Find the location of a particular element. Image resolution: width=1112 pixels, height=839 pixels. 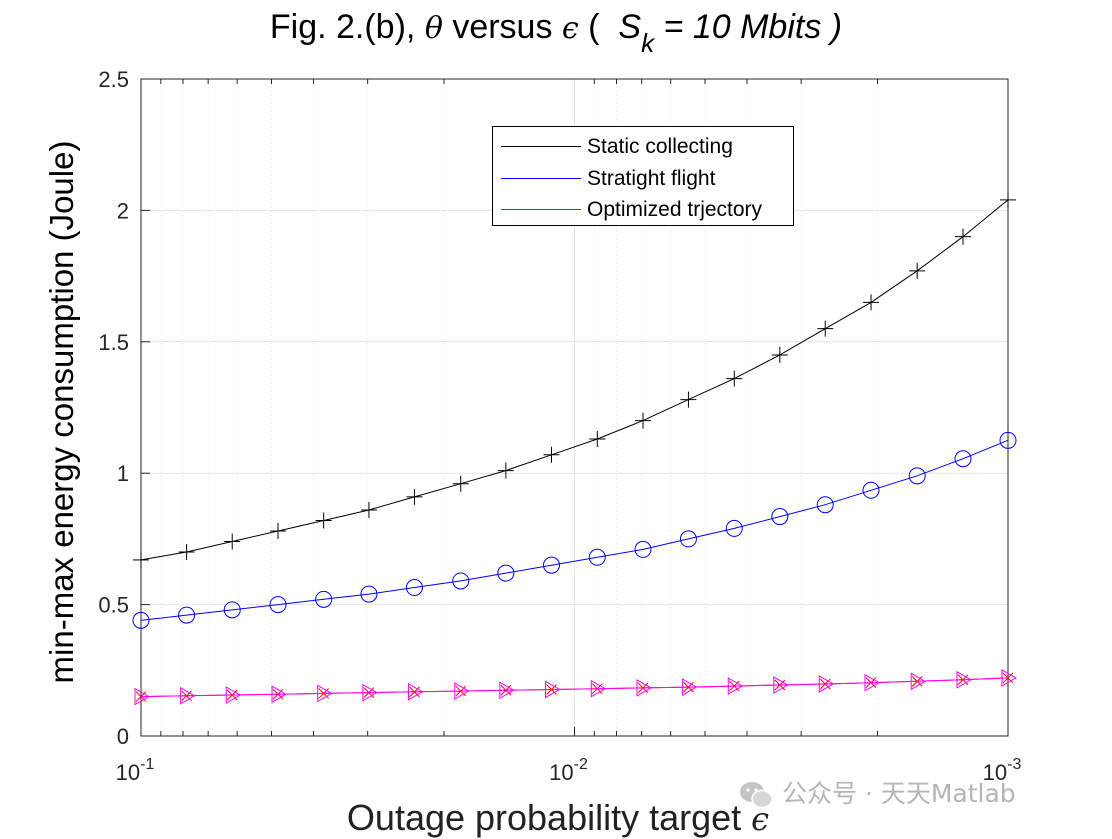

title-subscript: k is located at coordinates (648, 42).